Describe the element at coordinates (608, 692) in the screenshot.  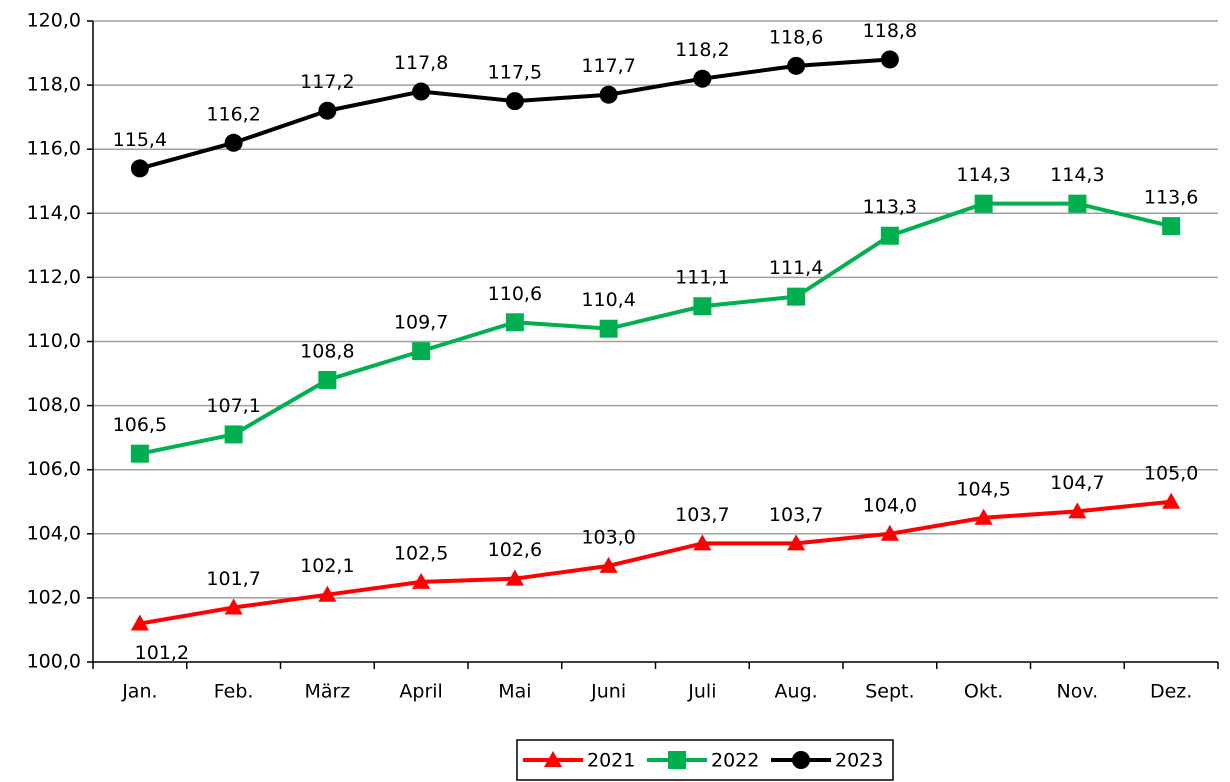
I see `x-tick-label: Juni` at that location.